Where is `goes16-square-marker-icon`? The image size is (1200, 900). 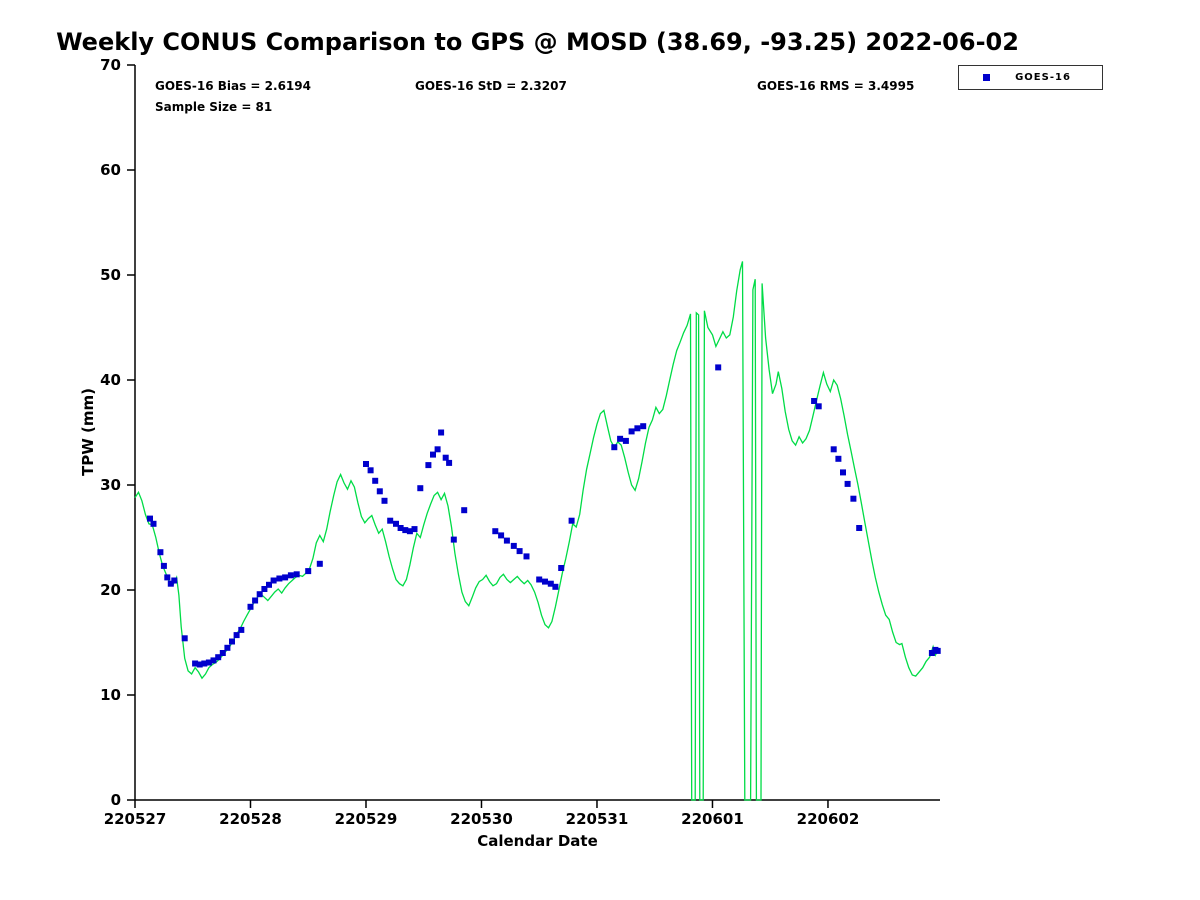
goes16-square-marker-icon is located at coordinates (986, 77).